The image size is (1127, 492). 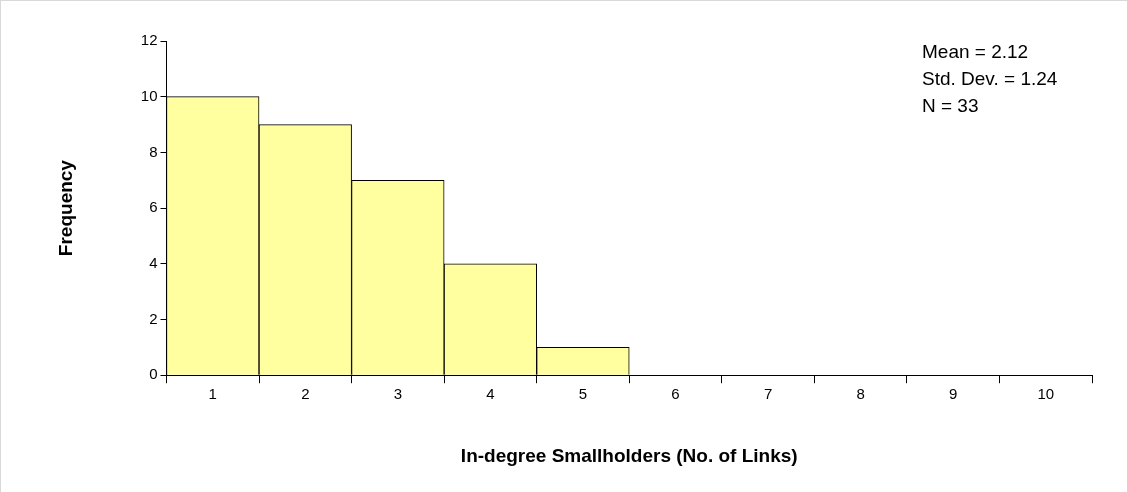 What do you see at coordinates (953, 394) in the screenshot?
I see `x-tick-label: 9` at bounding box center [953, 394].